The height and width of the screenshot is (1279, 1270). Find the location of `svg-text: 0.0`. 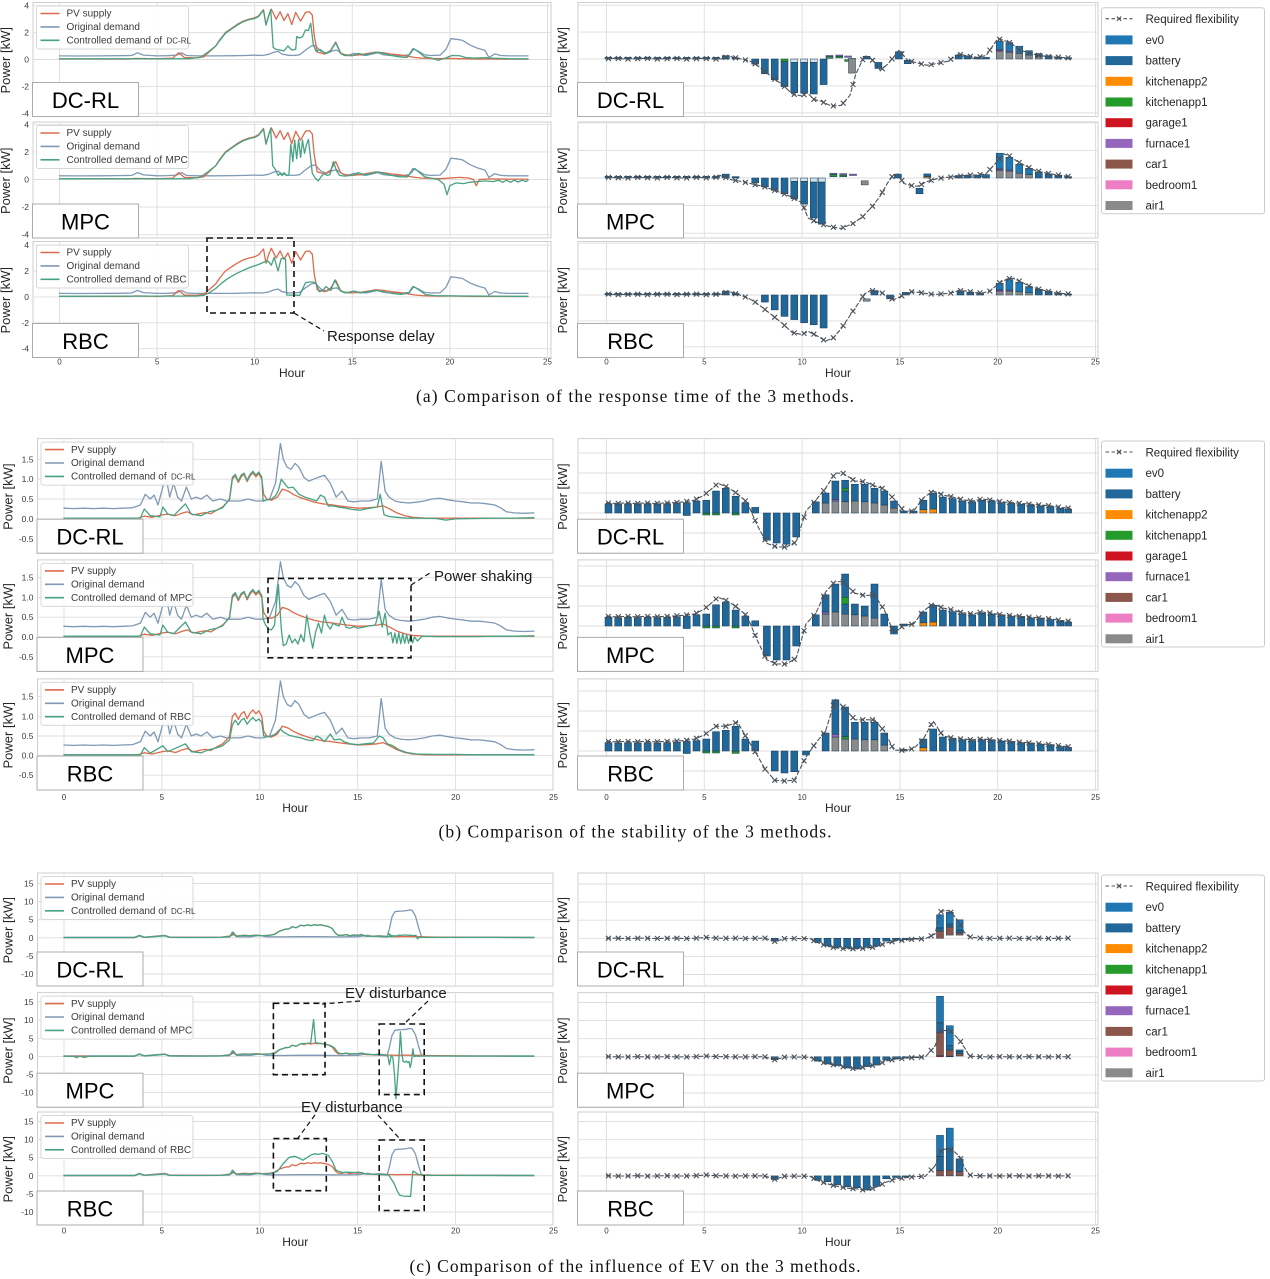

svg-text: 0.0 is located at coordinates (28, 519).